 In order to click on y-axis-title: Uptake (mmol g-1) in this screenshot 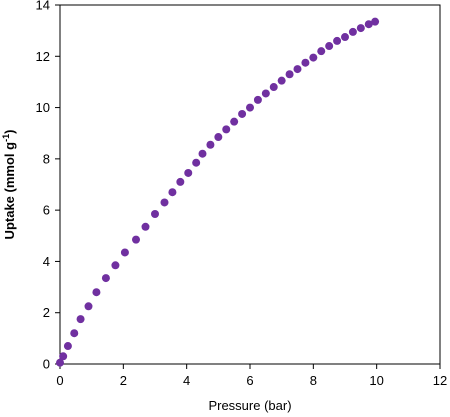, I will do `click(9, 185)`.